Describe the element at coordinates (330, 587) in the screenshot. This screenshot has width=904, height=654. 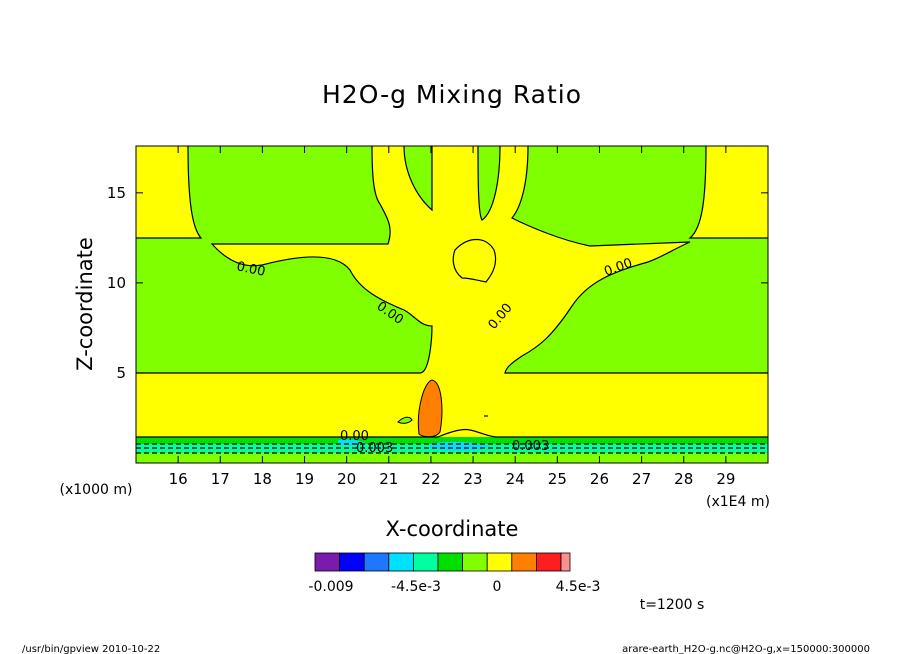
I see `colorbar-tick-label: -0.009` at that location.